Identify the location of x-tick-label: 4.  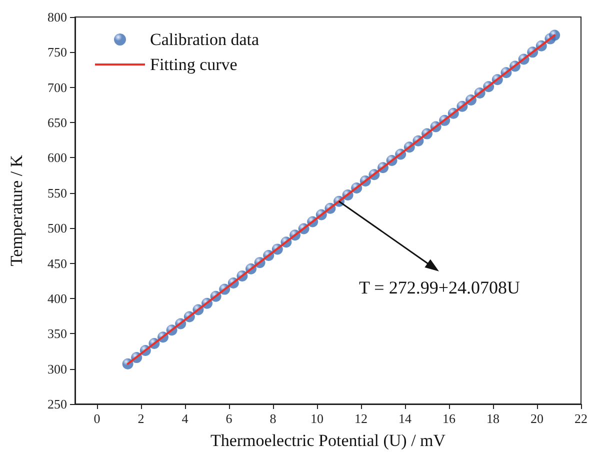
(185, 418).